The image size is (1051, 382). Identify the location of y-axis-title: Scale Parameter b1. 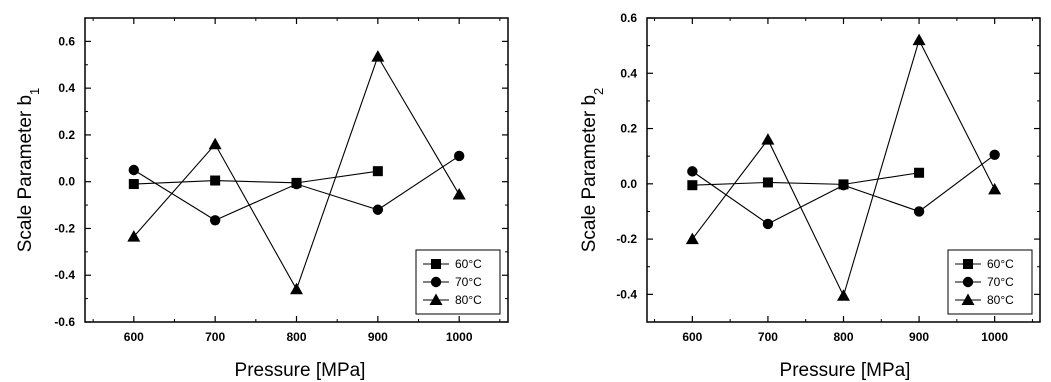
(28, 170).